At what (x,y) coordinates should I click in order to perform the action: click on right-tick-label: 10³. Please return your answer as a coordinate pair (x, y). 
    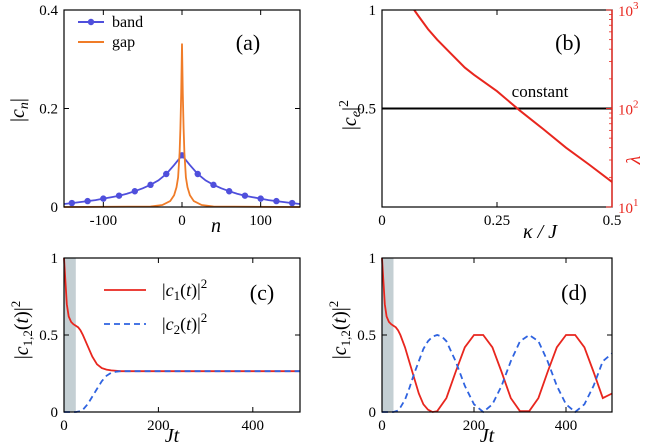
    Looking at the image, I should click on (628, 10).